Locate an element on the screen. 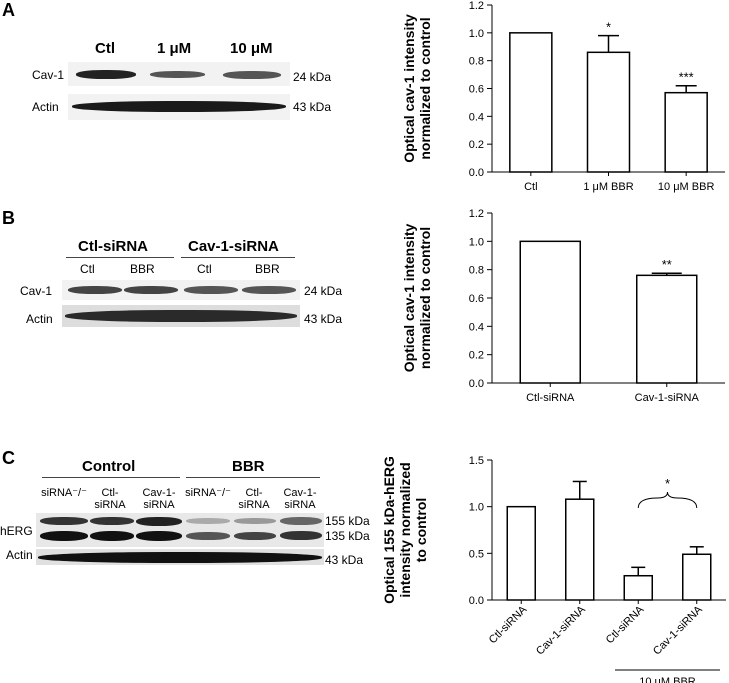 This screenshot has height=683, width=729. y-axis-label: to control is located at coordinates (421, 530).